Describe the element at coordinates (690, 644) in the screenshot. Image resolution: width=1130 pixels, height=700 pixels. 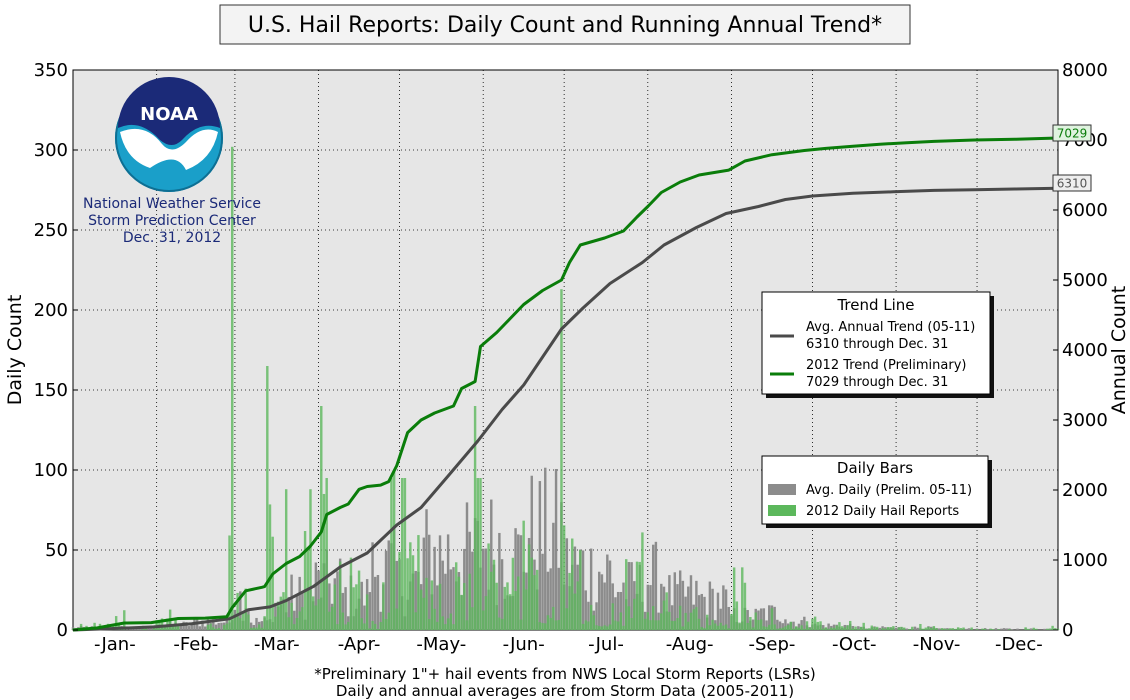
I see `month-label: -Aug-` at that location.